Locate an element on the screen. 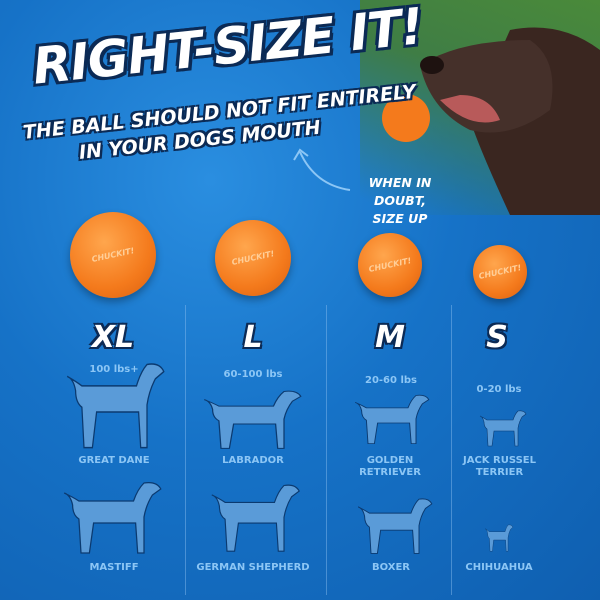 This screenshot has width=600, height=600. weight-m: 20-60 lbs is located at coordinates (390, 380).